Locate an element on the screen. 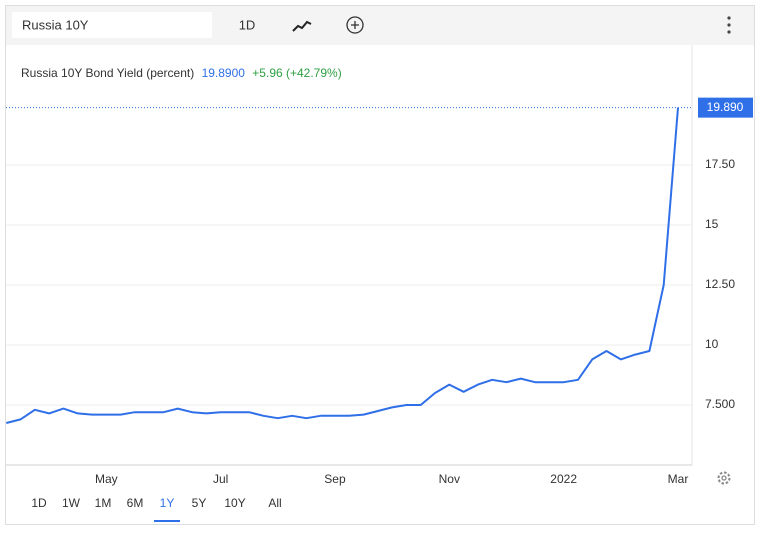 This screenshot has width=761, height=539. legend-value: 19.8900 is located at coordinates (224, 73).